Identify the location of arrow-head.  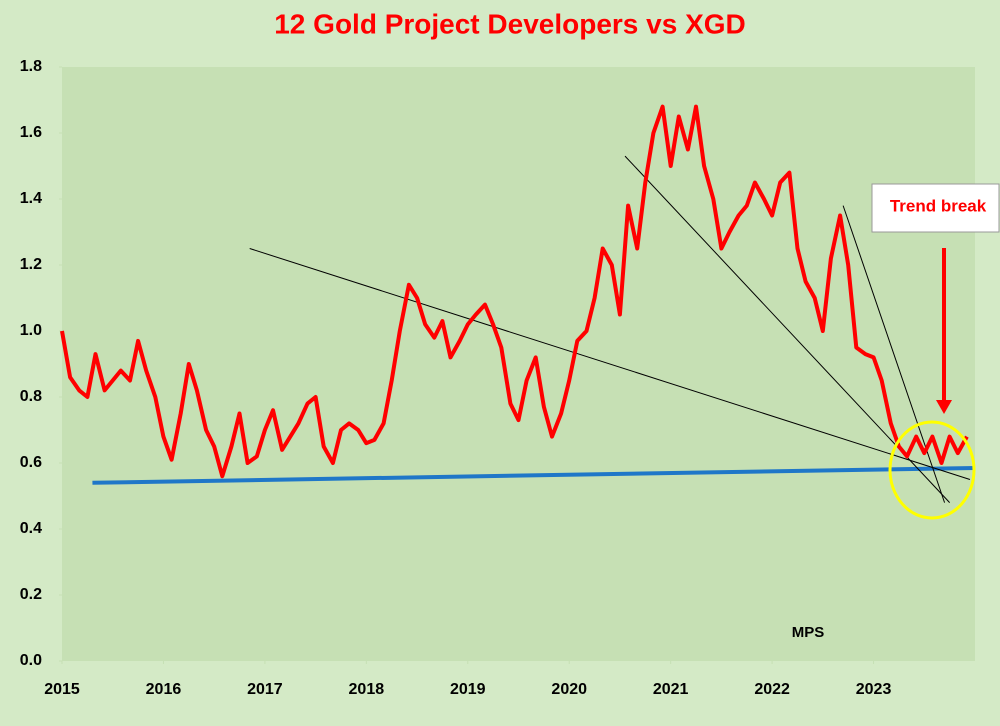
(944, 407).